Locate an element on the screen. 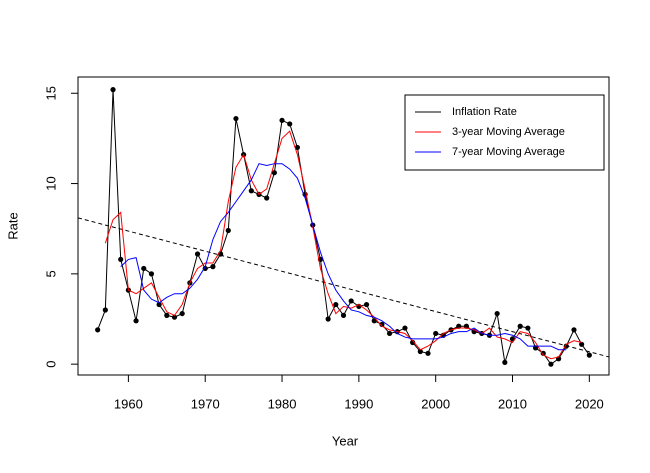 Image resolution: width=650 pixels, height=473 pixels. y-tick-label: 0 is located at coordinates (50, 364).